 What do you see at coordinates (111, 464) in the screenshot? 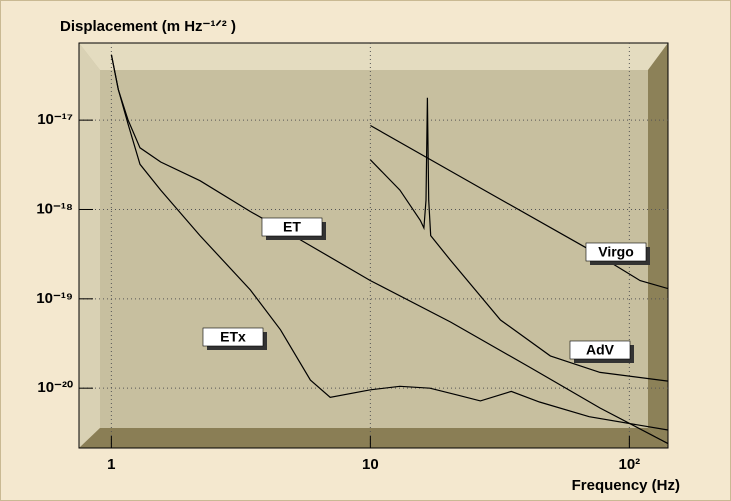
I see `x-tick-label: 1` at bounding box center [111, 464].